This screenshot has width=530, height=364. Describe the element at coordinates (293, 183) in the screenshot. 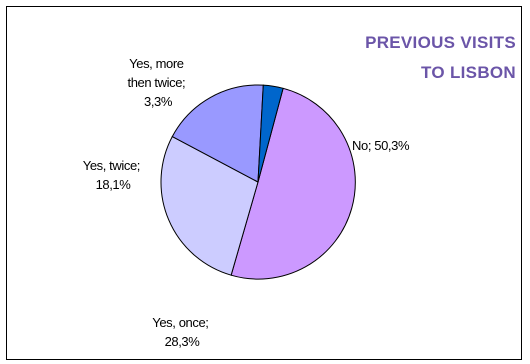

I see `pie-slice-no` at that location.